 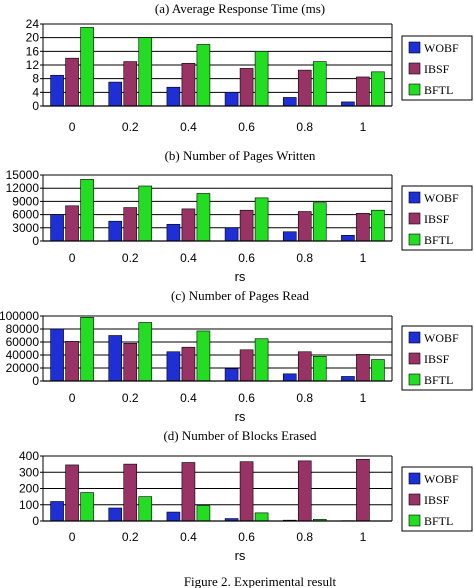 What do you see at coordinates (35, 79) in the screenshot?
I see `y-tick-label: 8` at bounding box center [35, 79].